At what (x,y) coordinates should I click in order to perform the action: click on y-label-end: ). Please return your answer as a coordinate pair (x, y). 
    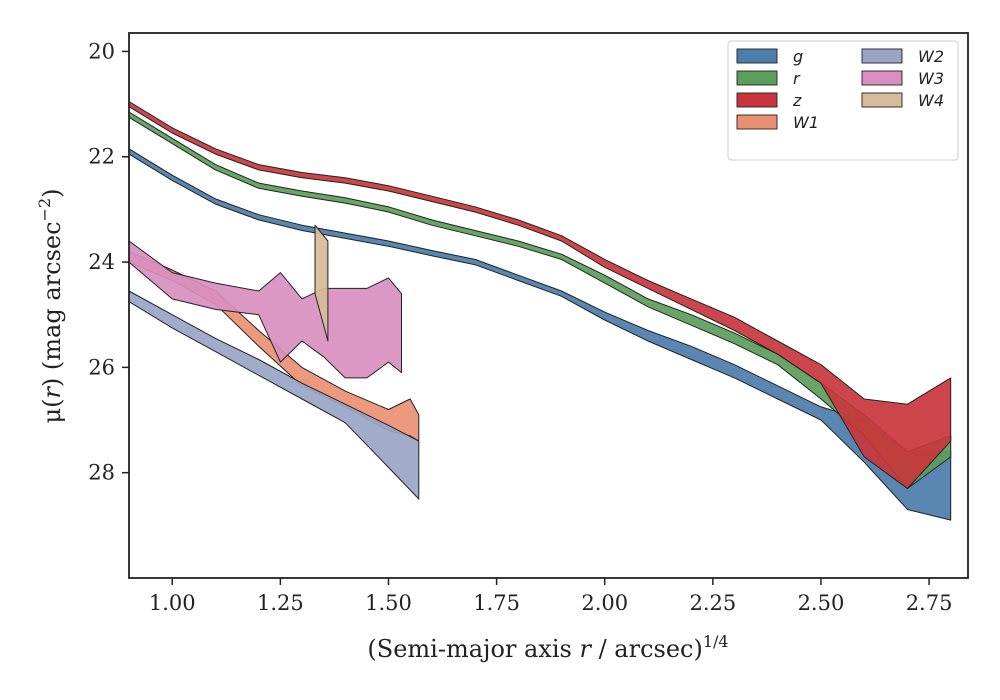
    Looking at the image, I should click on (52, 192).